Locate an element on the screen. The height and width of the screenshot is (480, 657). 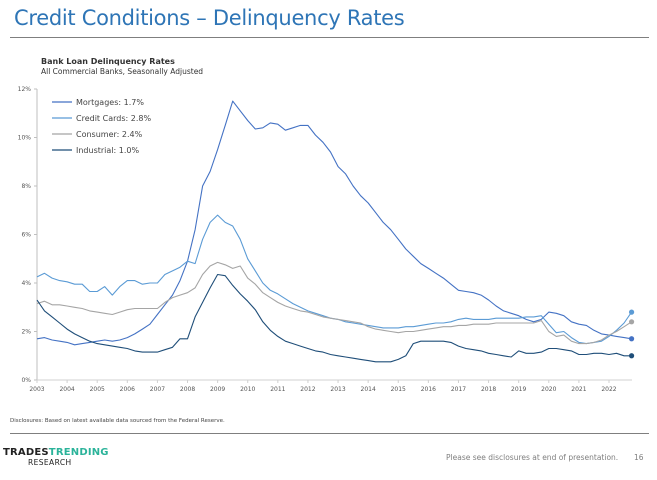
logo-research: RESEARCH is located at coordinates (50, 462).